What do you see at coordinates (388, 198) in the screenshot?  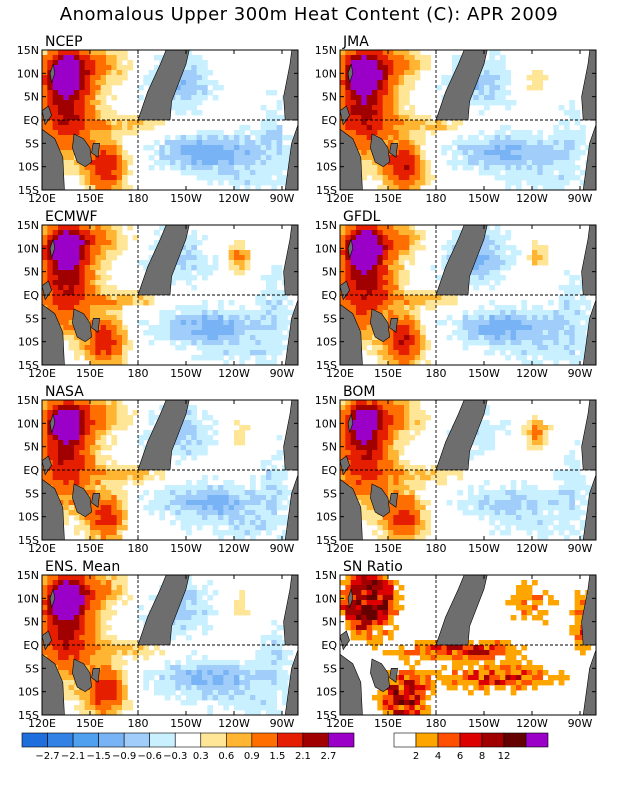 I see `x-tick-label: 150E` at bounding box center [388, 198].